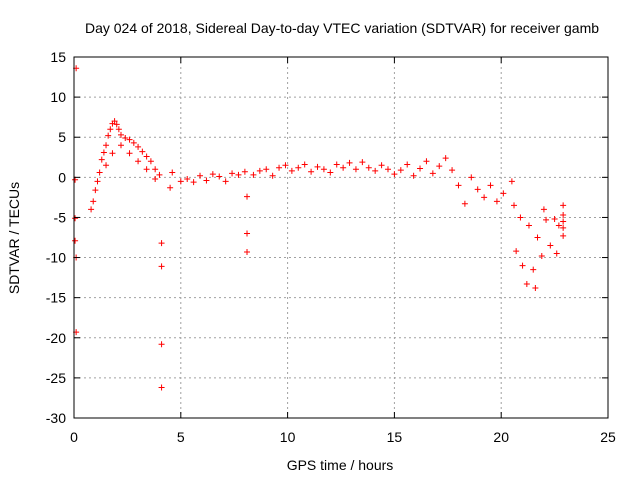 This screenshot has width=640, height=480. What do you see at coordinates (56, 298) in the screenshot?
I see `y-tick-label: -15` at bounding box center [56, 298].